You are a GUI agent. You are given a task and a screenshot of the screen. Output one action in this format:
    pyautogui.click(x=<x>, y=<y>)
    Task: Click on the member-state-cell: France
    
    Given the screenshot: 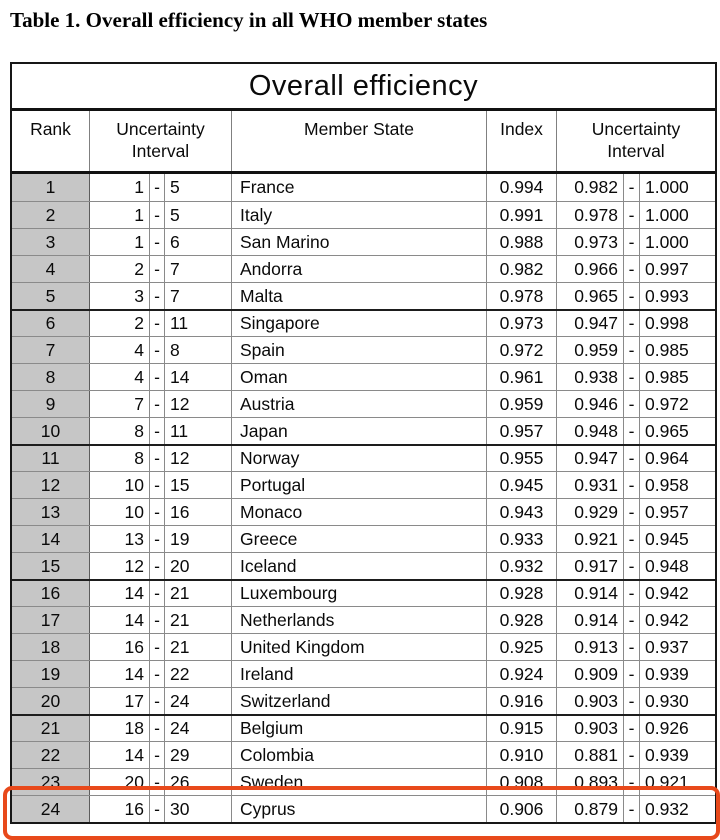 What is the action you would take?
    pyautogui.click(x=359, y=187)
    